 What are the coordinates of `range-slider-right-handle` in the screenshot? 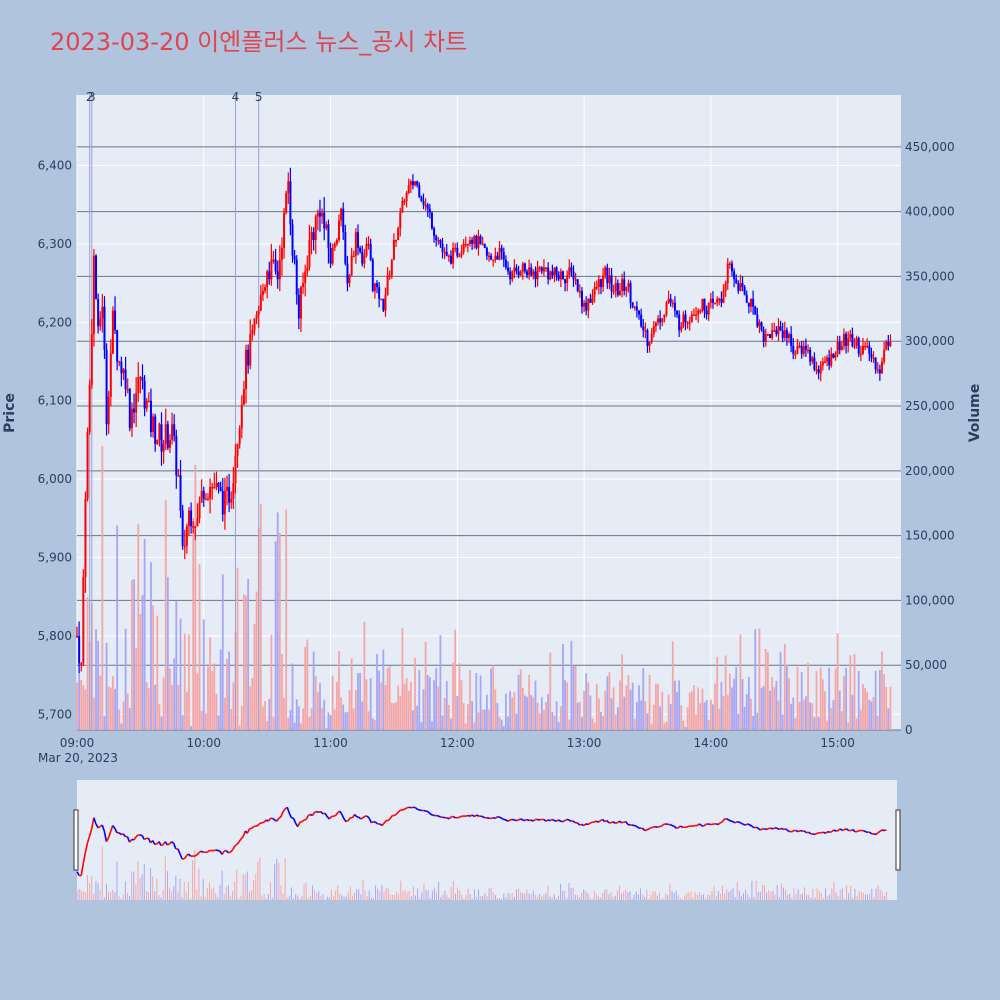 It's located at (898, 840).